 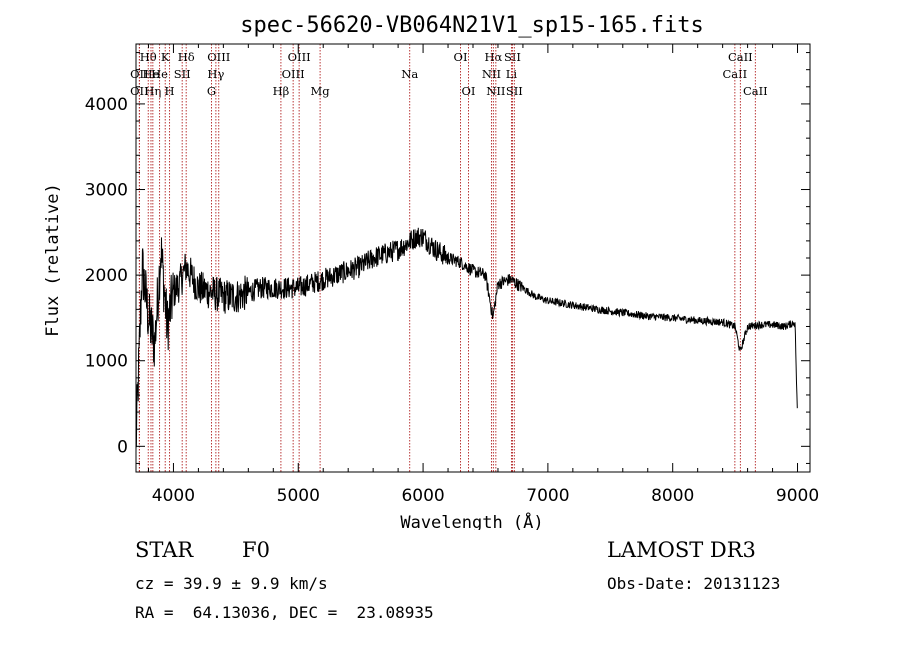 What do you see at coordinates (284, 612) in the screenshot?
I see `radec-readout: RA = 64.13036, DEC = 23.08935` at bounding box center [284, 612].